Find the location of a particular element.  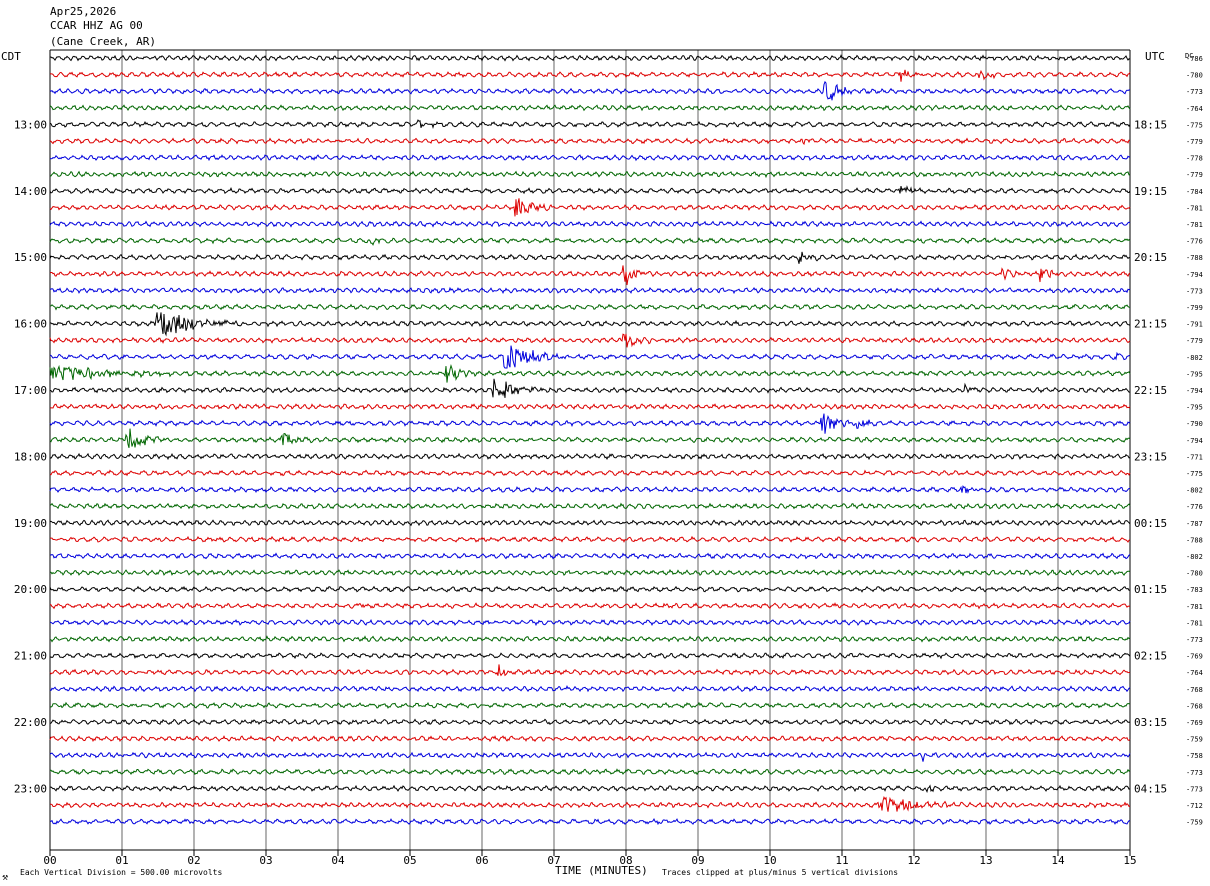

right-hour-label: 18:15 is located at coordinates (1150, 124).